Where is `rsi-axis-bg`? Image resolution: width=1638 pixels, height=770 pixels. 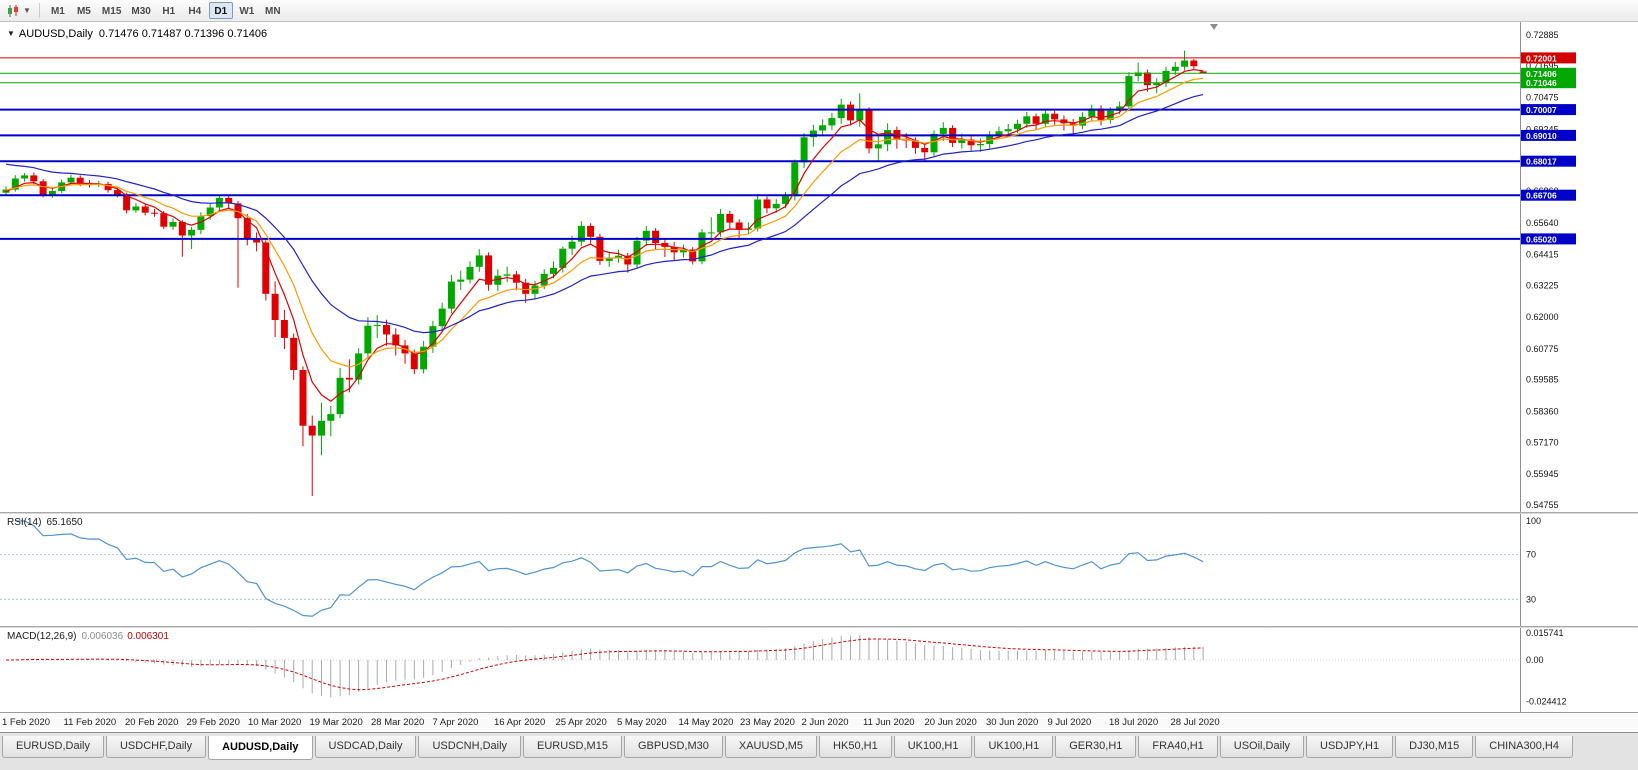
rsi-axis-bg is located at coordinates (1579, 570).